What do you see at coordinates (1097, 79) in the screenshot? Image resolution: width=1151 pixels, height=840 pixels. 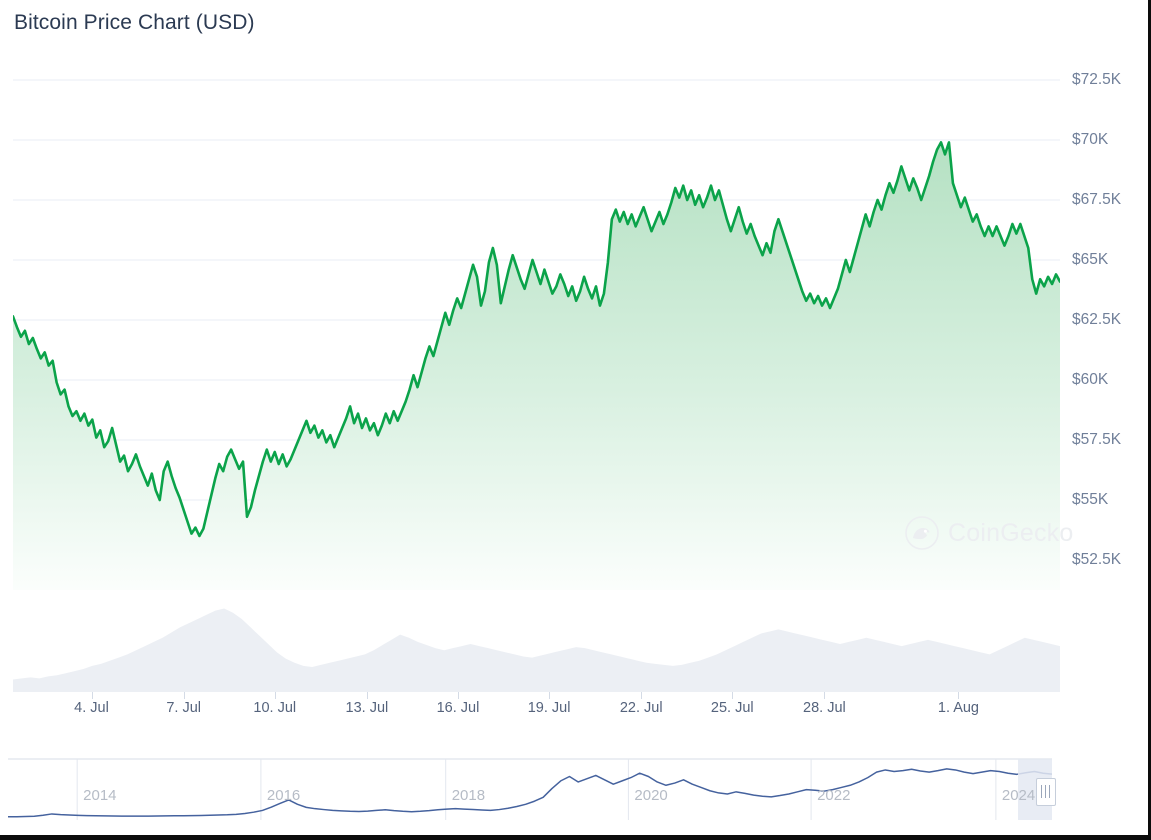 I see `y-axis-tick-label: $72.5K` at bounding box center [1097, 79].